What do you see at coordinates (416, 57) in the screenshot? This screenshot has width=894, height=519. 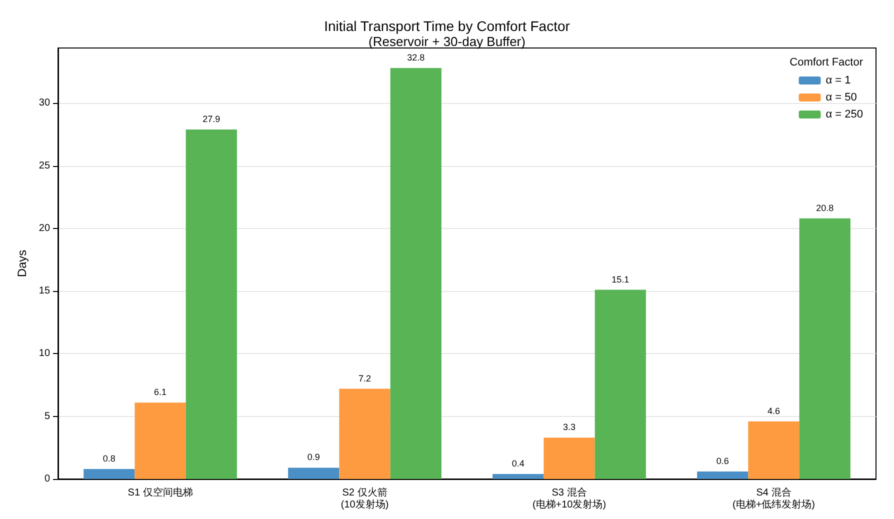 I see `data-label: 32.8` at bounding box center [416, 57].